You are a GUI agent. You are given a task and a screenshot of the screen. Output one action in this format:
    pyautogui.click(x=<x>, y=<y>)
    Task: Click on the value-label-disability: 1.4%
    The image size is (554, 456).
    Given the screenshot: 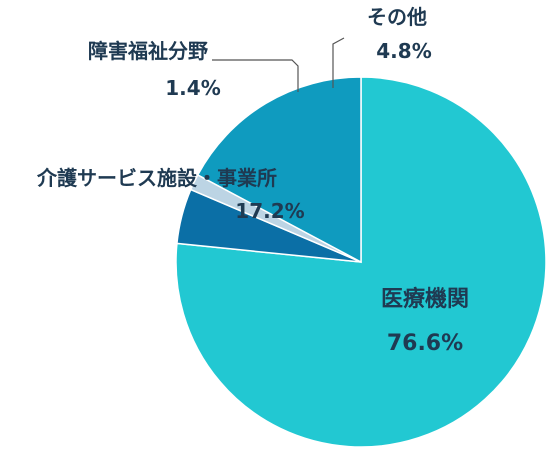 What is the action you would take?
    pyautogui.click(x=192, y=88)
    